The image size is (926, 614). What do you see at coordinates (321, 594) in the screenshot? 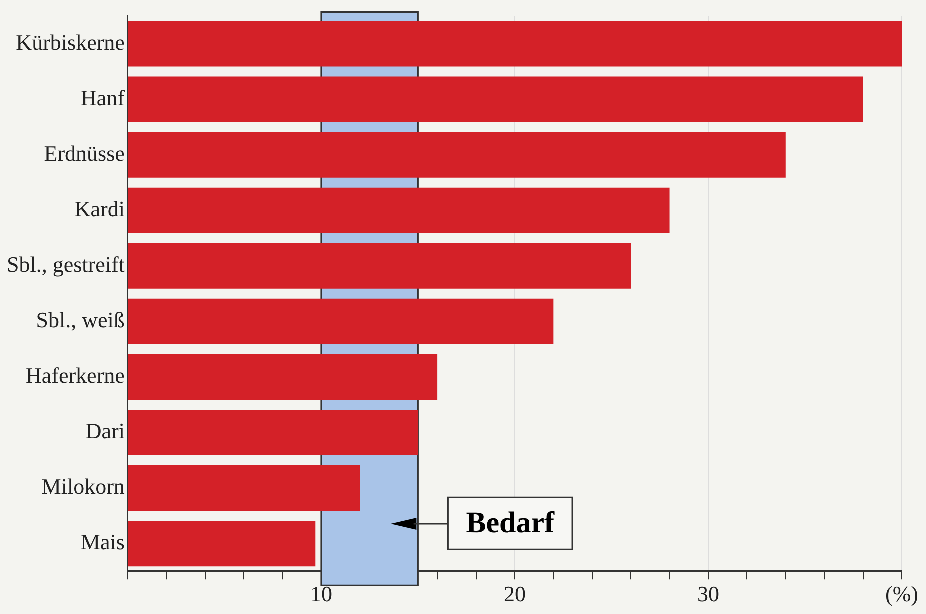
I see `x-tick-label: 10` at bounding box center [321, 594].